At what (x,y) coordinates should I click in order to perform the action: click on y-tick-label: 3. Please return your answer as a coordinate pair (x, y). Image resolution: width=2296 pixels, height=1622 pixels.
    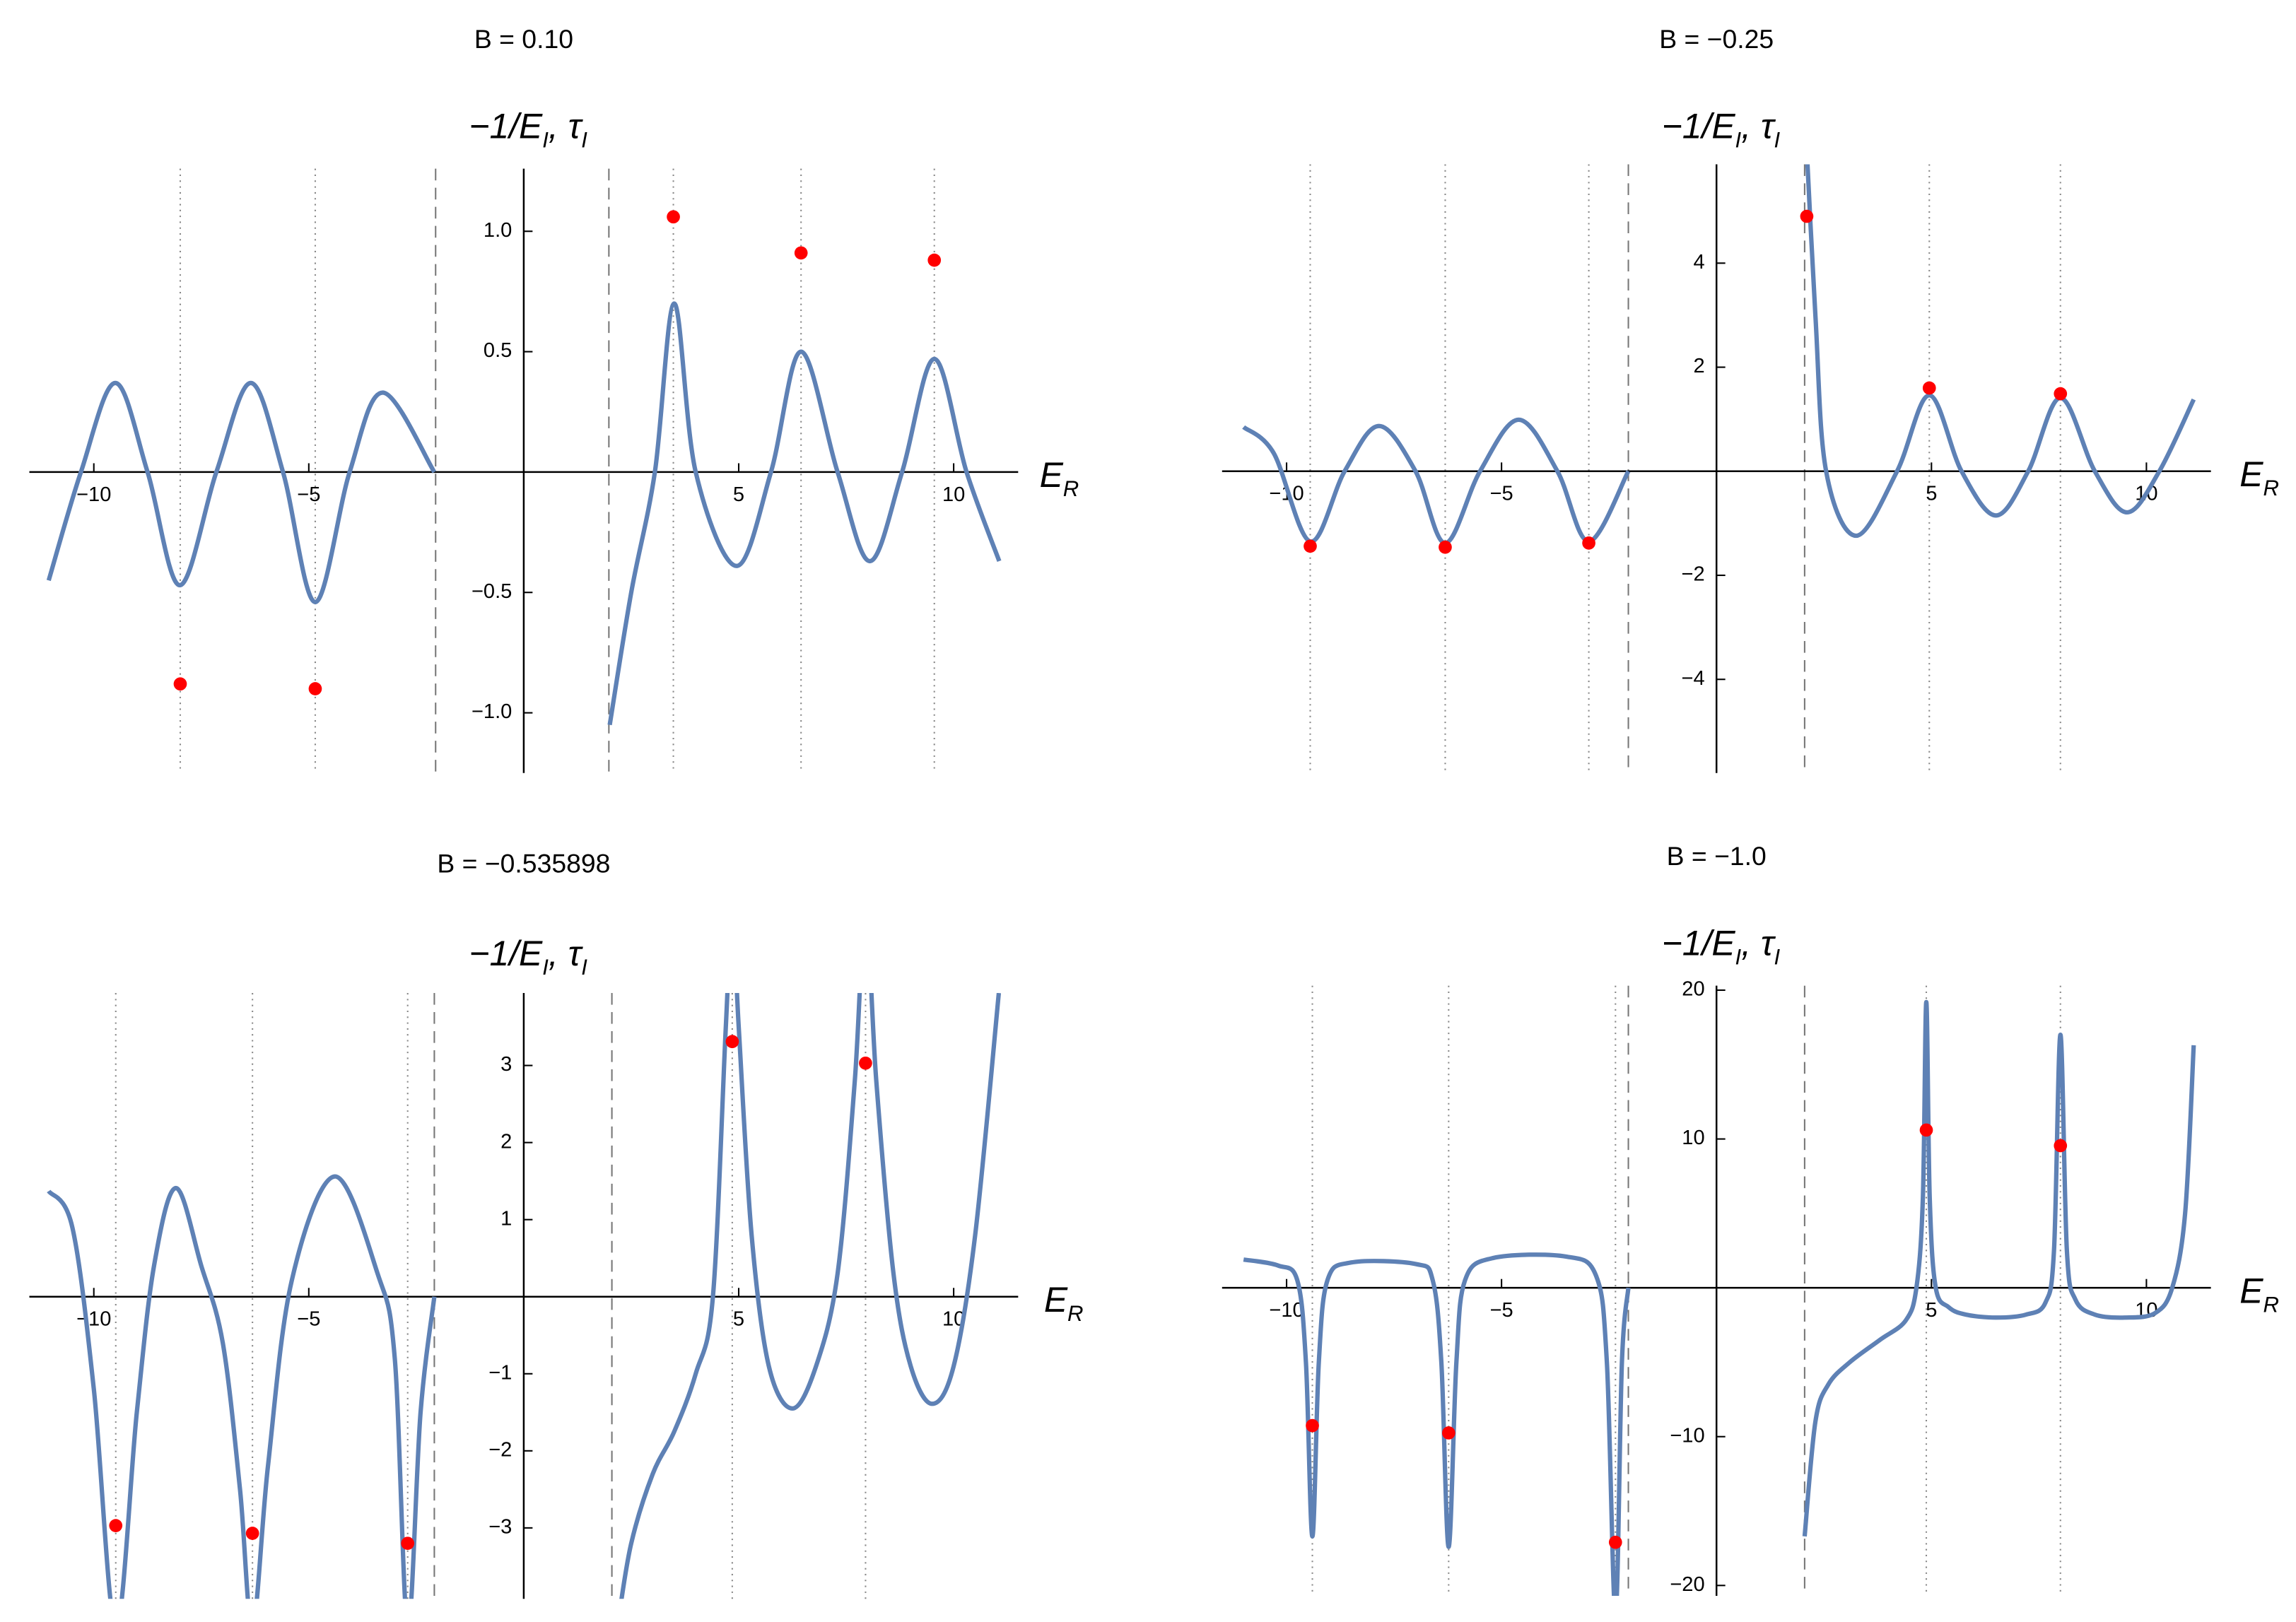
    Looking at the image, I should click on (506, 1064).